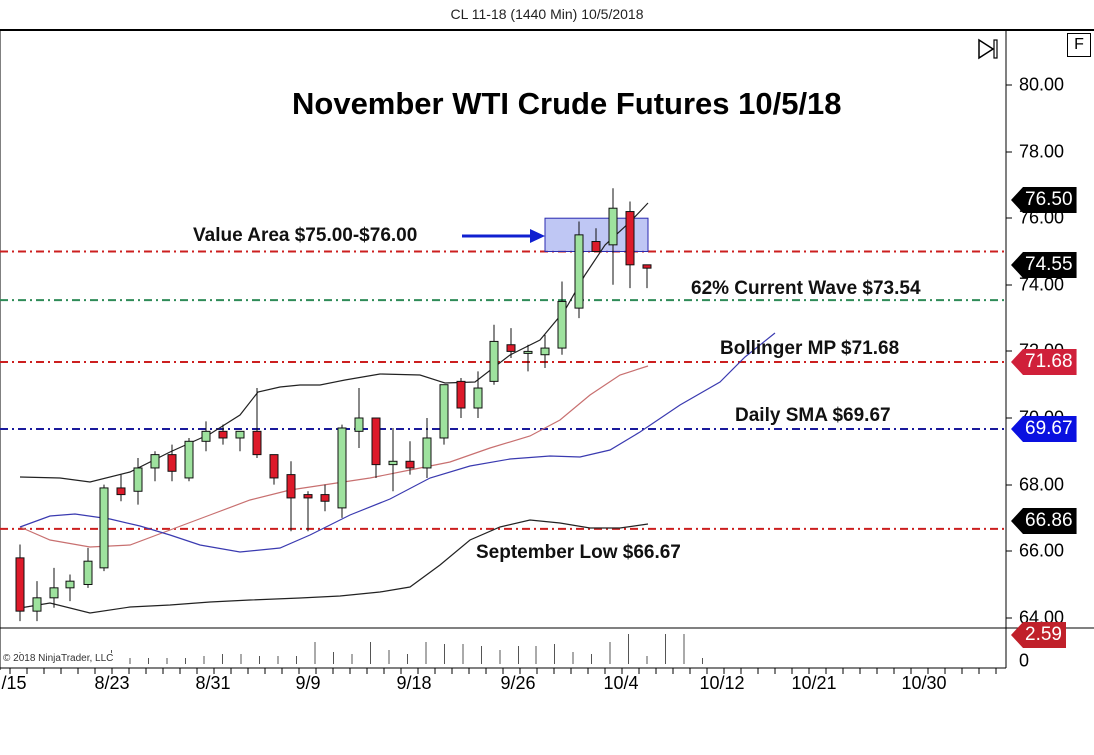 This screenshot has width=1094, height=755. I want to click on september-low-label: September Low $66.67, so click(578, 552).